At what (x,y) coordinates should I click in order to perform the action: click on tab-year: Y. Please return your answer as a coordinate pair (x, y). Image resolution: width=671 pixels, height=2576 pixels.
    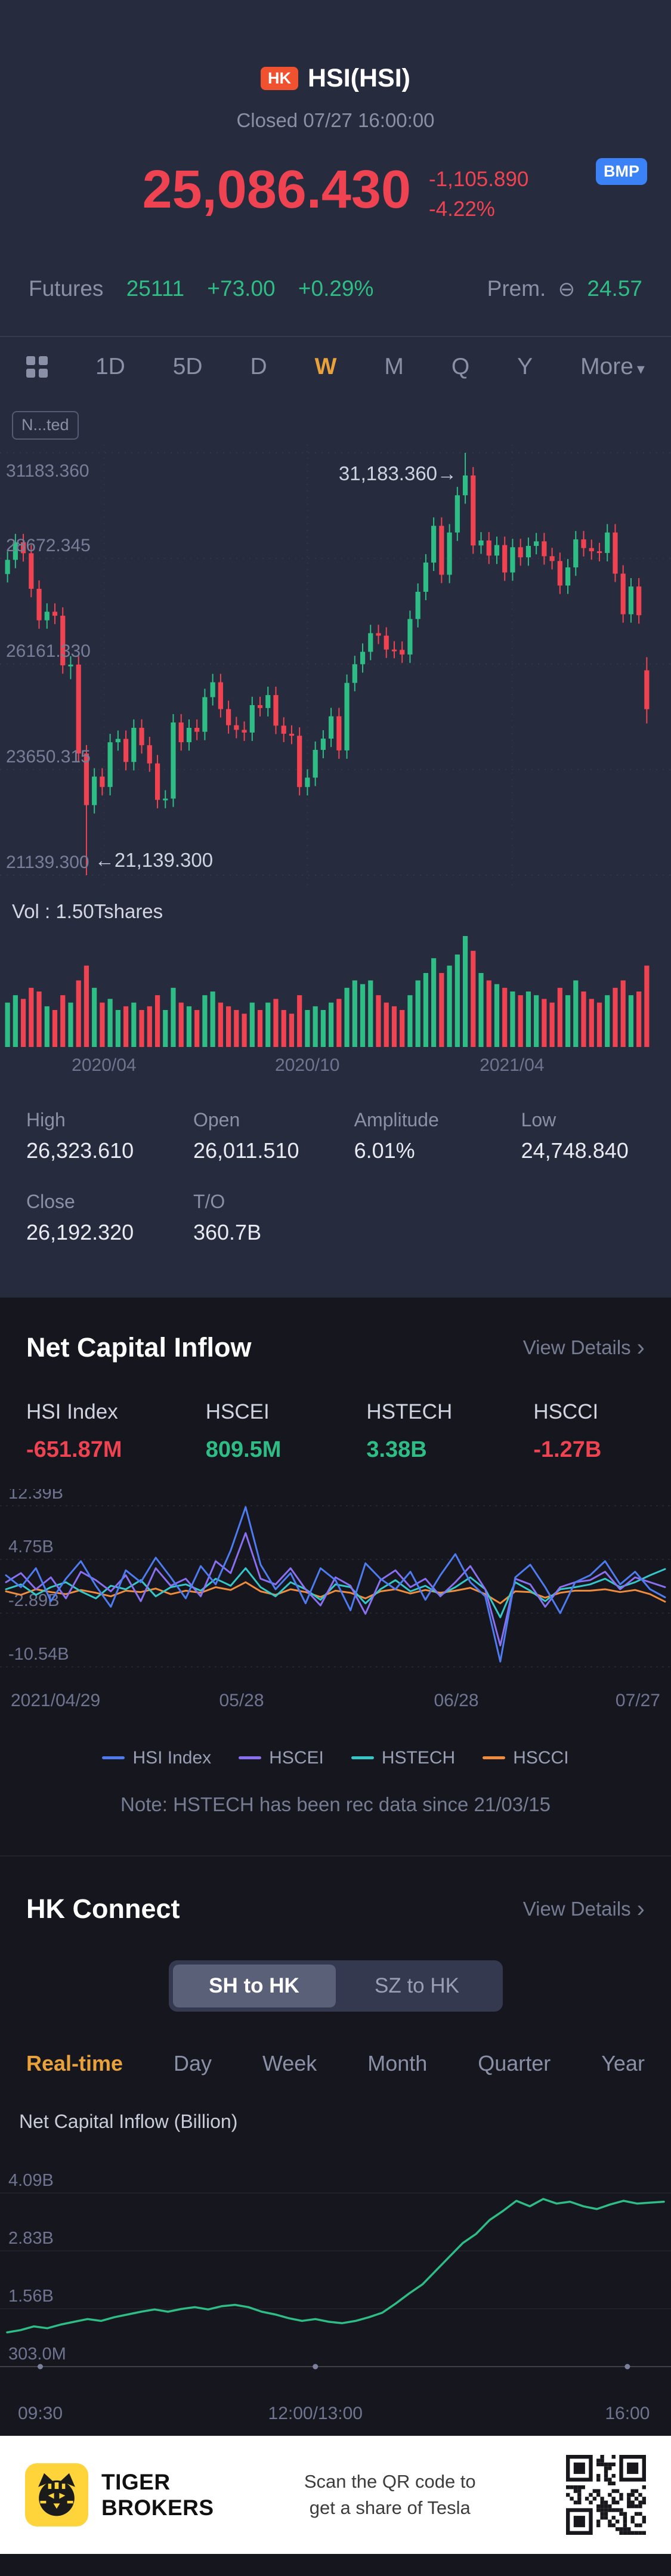
    Looking at the image, I should click on (525, 367).